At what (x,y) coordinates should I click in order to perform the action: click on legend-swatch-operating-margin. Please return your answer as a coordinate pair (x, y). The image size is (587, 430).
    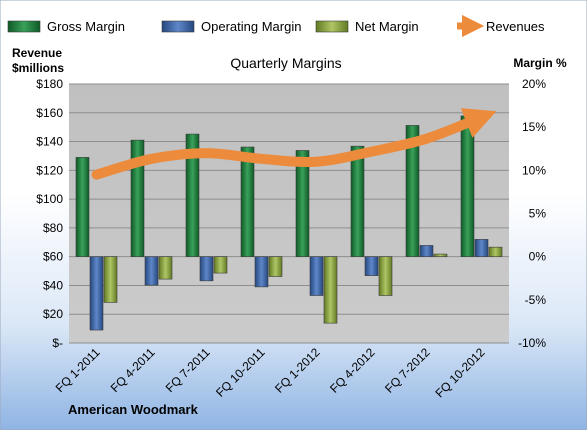
    Looking at the image, I should click on (178, 26).